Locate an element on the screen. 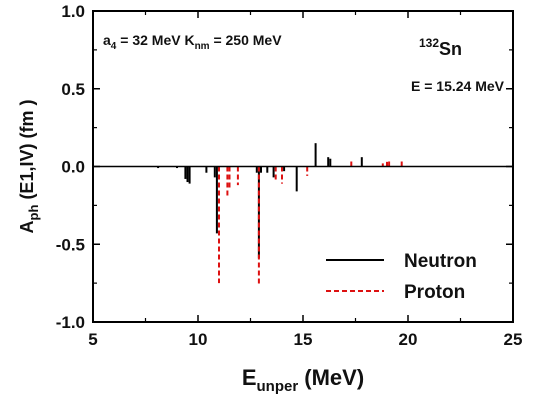  x-tick-label: 15 is located at coordinates (303, 339).